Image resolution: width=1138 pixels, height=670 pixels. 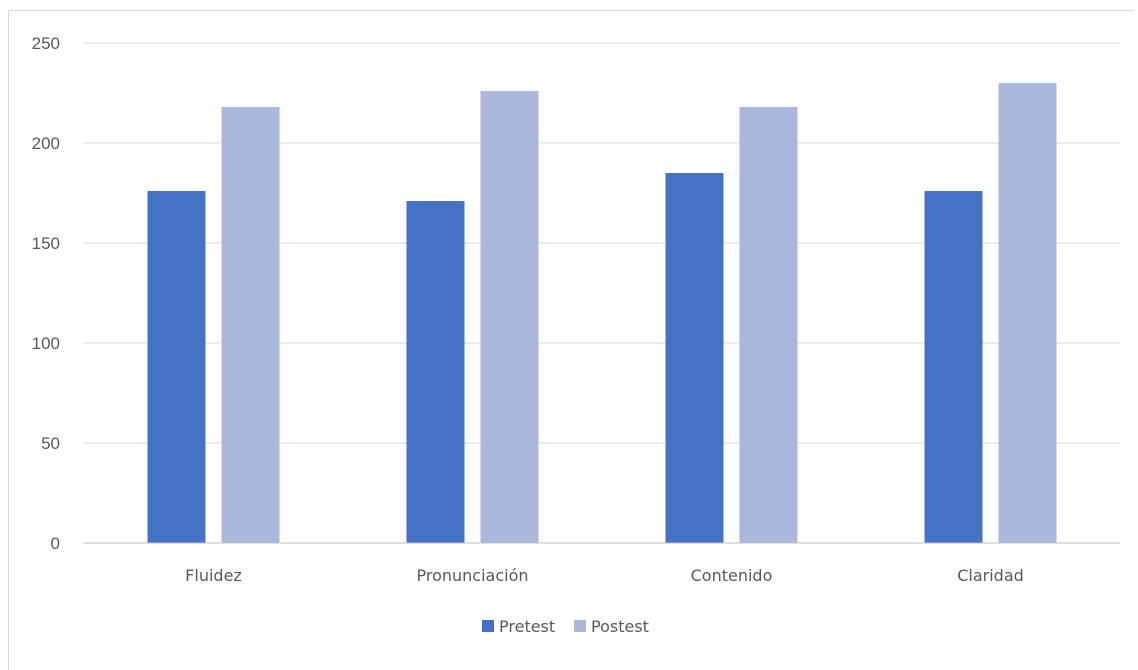 I want to click on y-tick-label: 200, so click(x=46, y=143).